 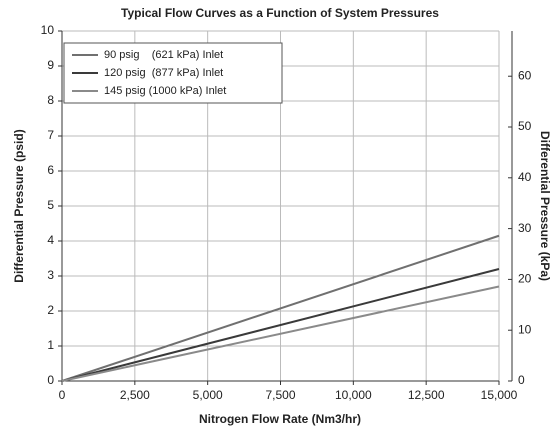 I want to click on legend-label: 120 psig (877 kPa) Inlet, so click(x=163, y=73).